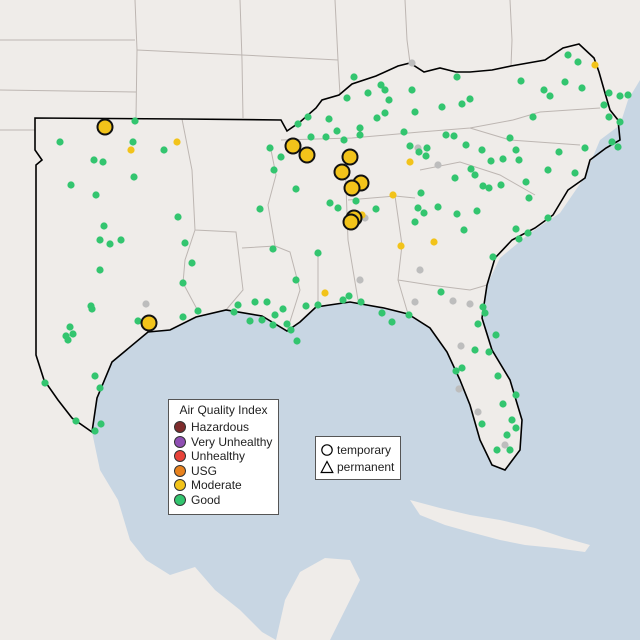 This screenshot has width=640, height=640. Describe the element at coordinates (327, 466) in the screenshot. I see `triangle-icon` at that location.